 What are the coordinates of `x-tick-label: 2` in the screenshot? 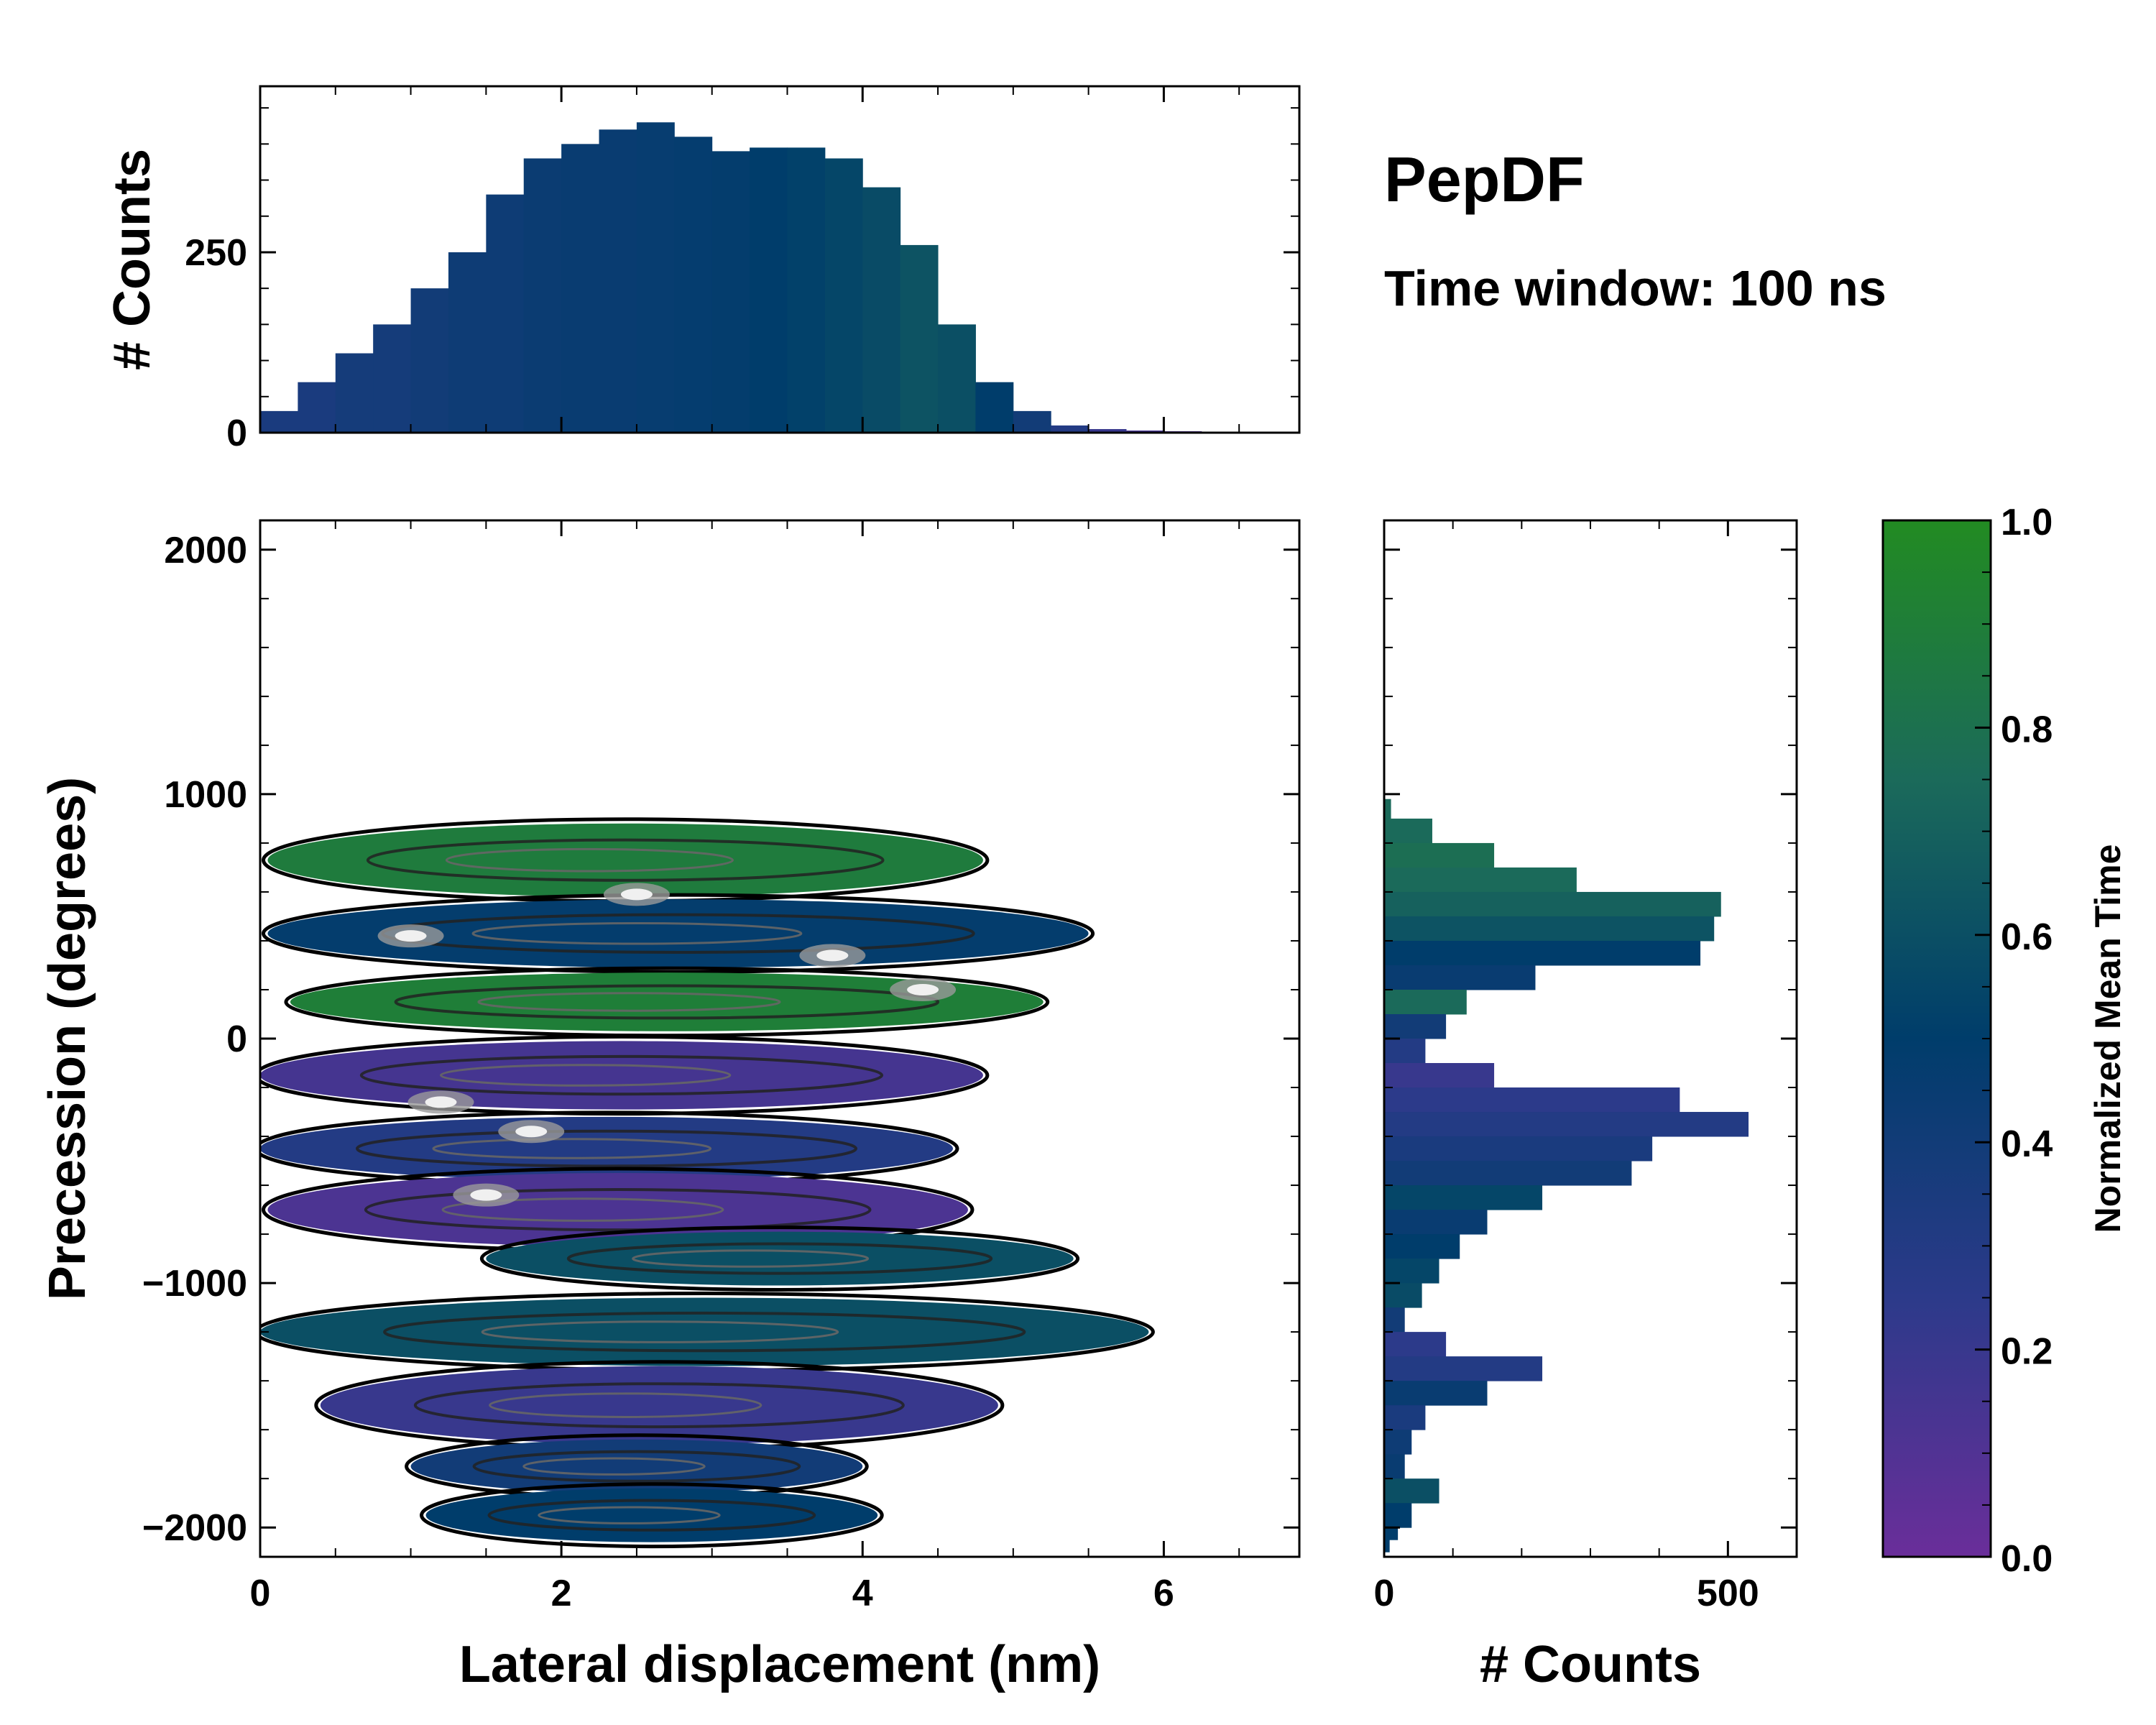 It's located at (561, 1593).